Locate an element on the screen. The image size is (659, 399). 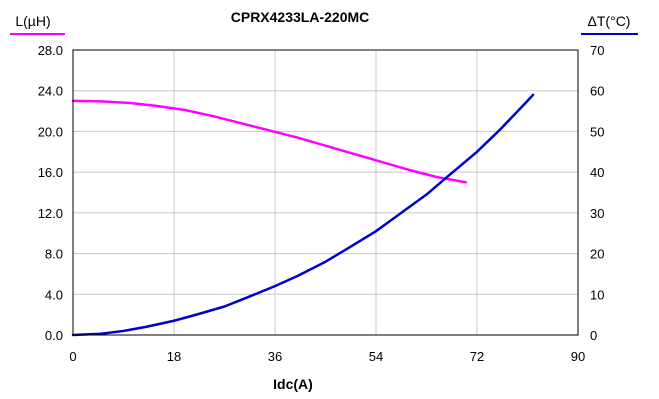
y-right-tick-label: 20 is located at coordinates (597, 254).